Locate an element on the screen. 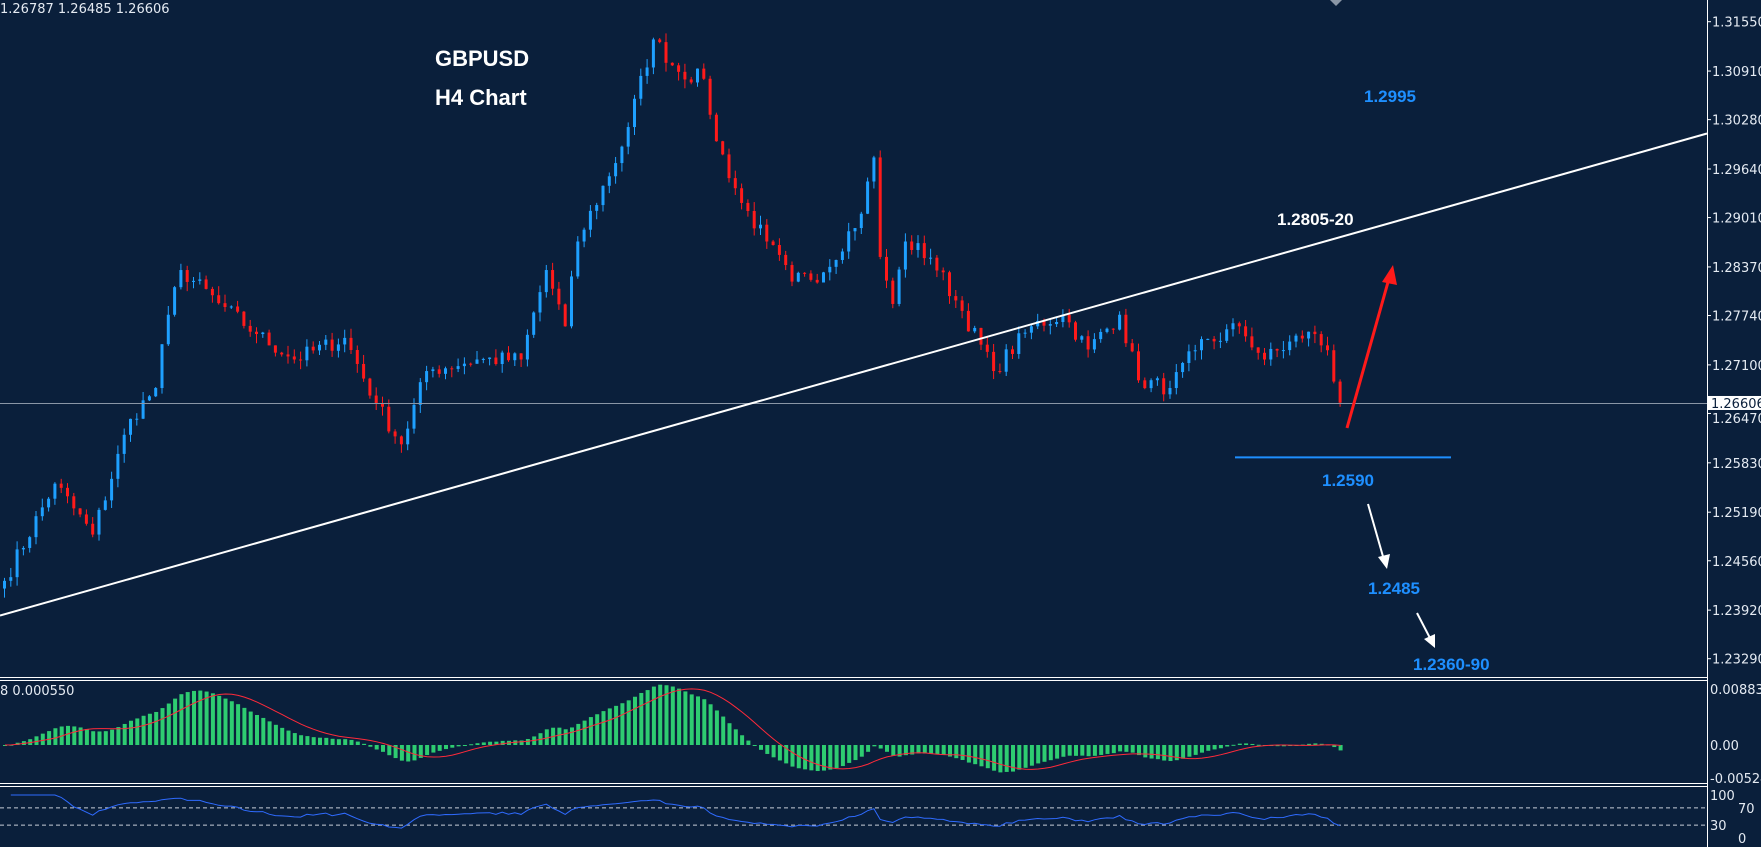 The height and width of the screenshot is (847, 1761). macd-panel is located at coordinates (673, 728).